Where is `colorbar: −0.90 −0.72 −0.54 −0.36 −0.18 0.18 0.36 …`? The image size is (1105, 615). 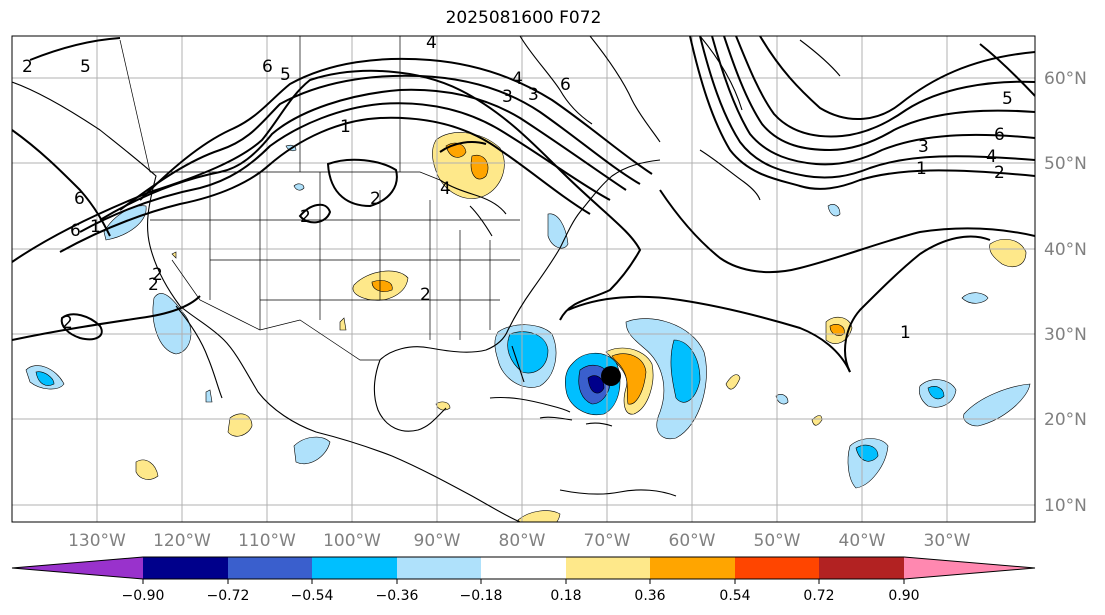 colorbar: −0.90 −0.72 −0.54 −0.36 −0.18 0.18 0.36 … is located at coordinates (523, 580).